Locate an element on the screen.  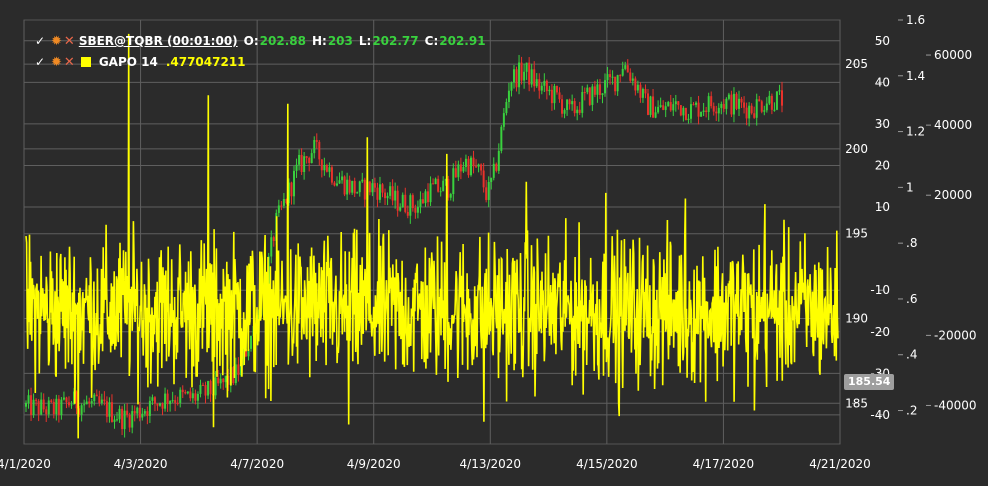
legend-row-indicator: ✓ ✹ ✕ GAPO 14 .477047211 is located at coordinates (139, 62).